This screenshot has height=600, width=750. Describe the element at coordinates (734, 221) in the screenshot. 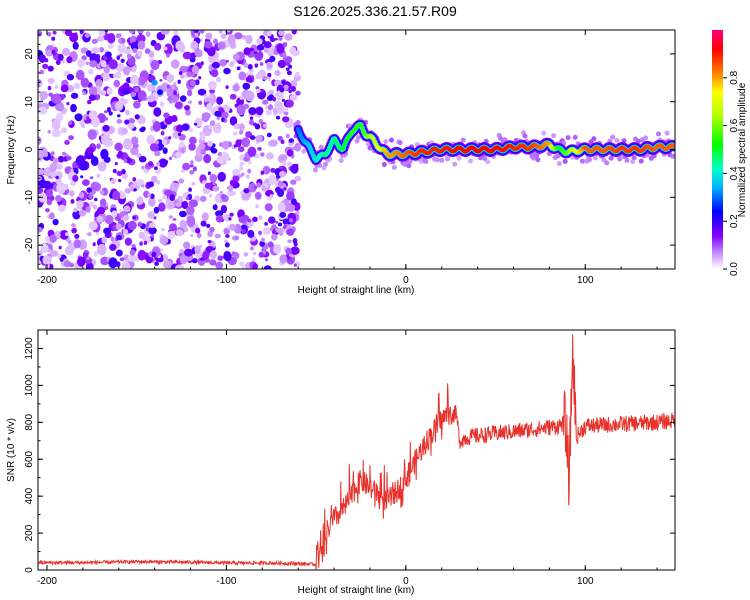

I see `colorbar-tick-label: 0.2` at that location.